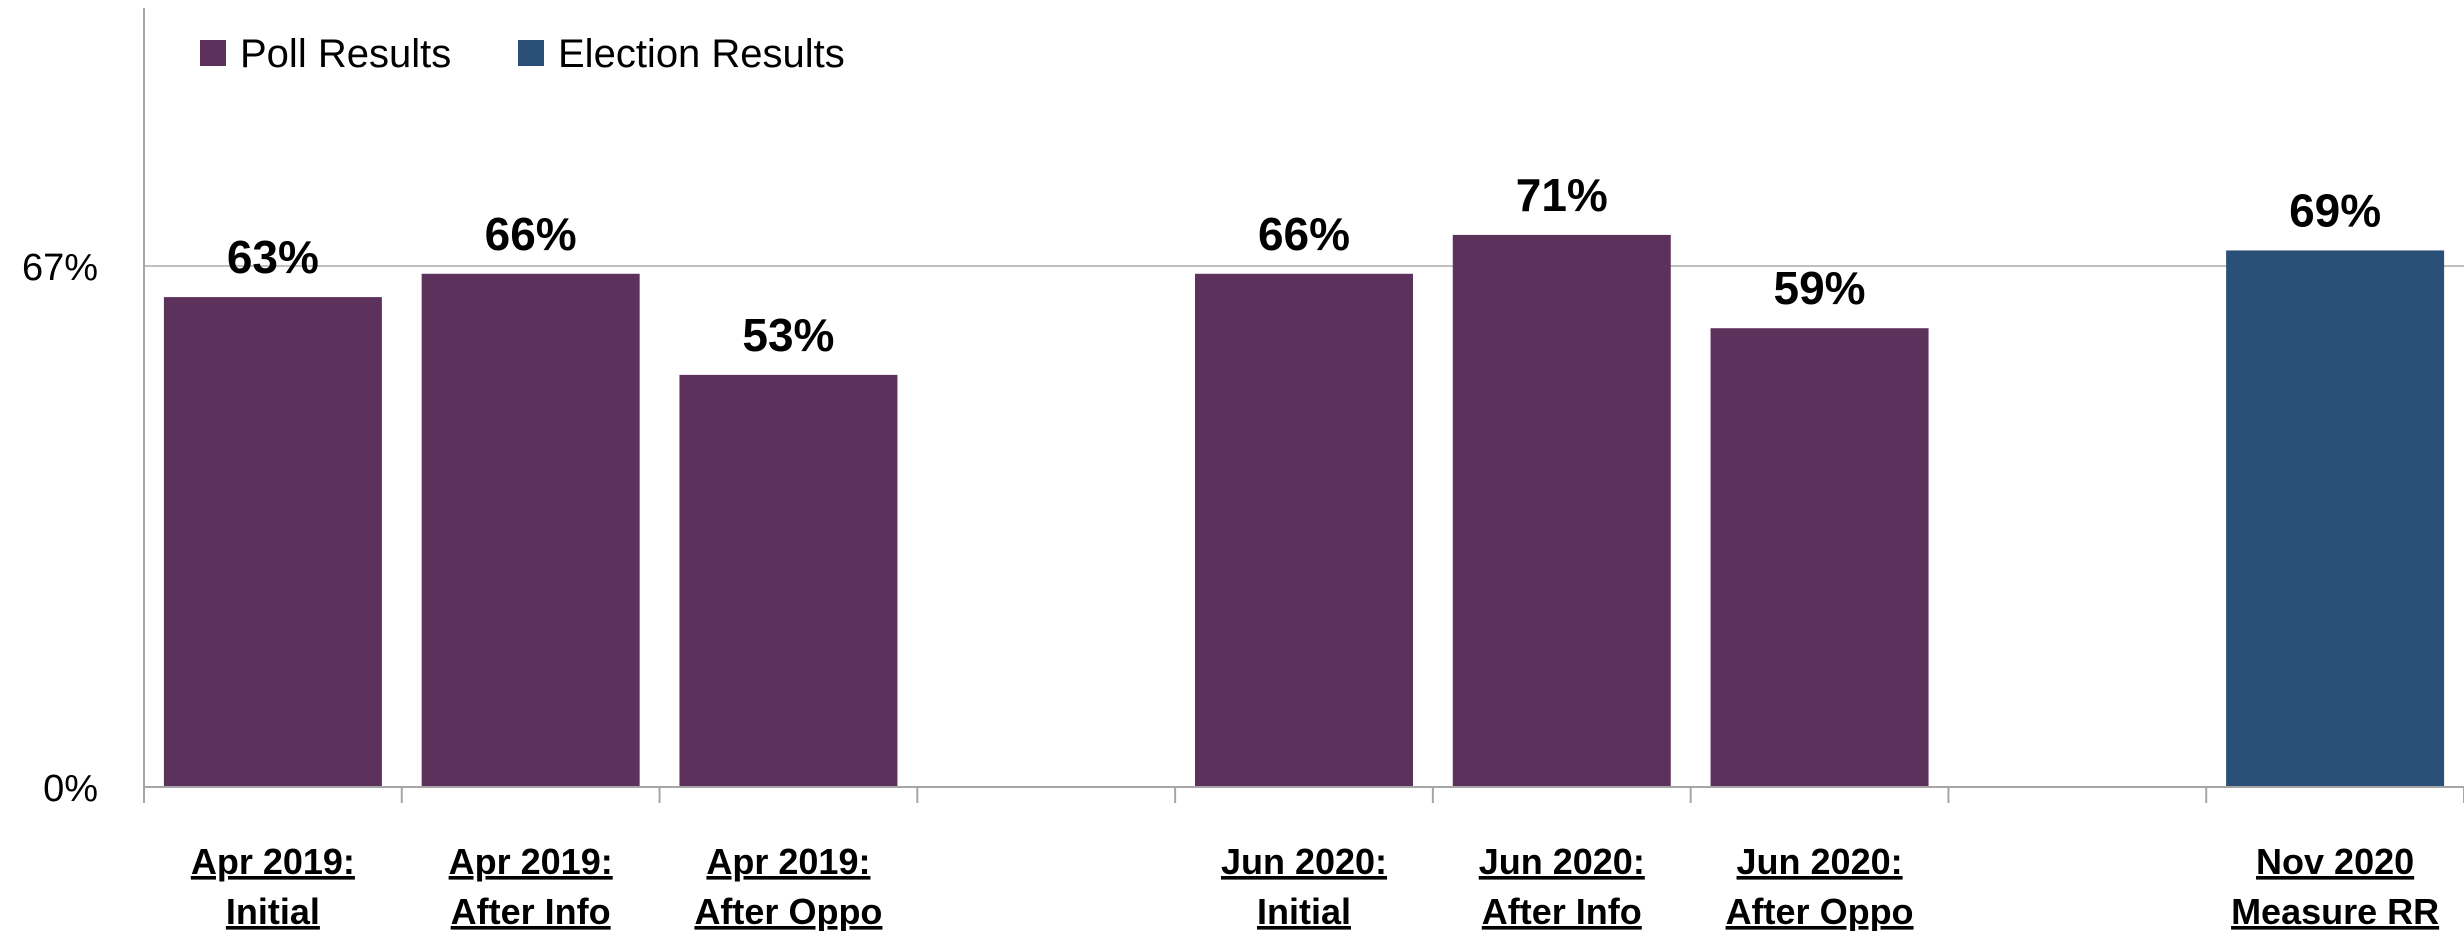  I want to click on data-label: 53%, so click(788, 335).